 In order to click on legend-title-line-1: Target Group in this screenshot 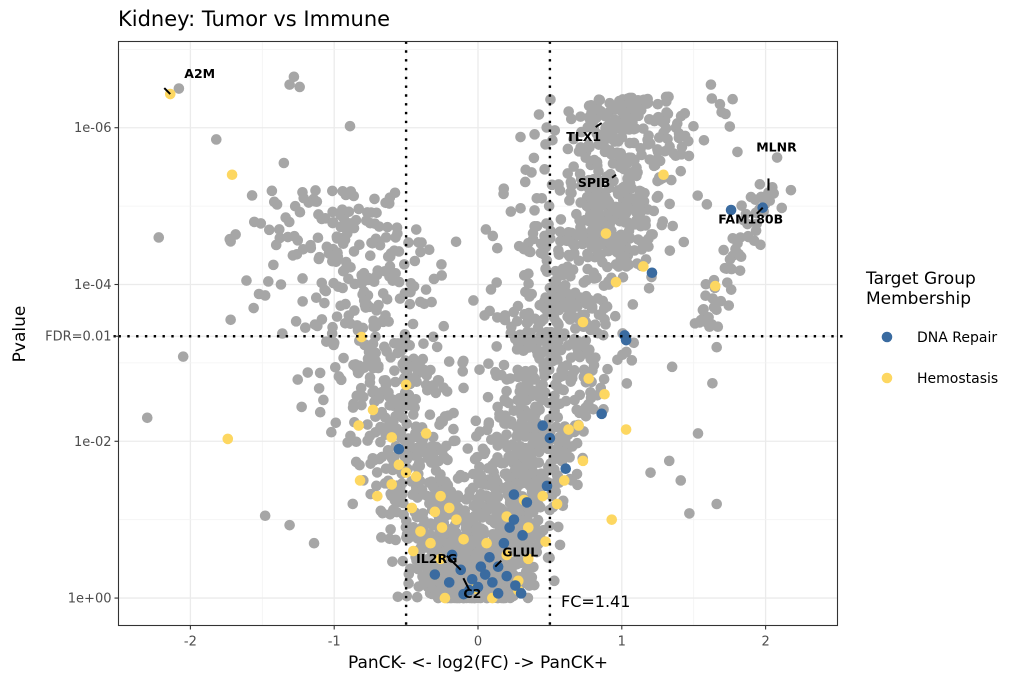, I will do `click(920, 279)`.